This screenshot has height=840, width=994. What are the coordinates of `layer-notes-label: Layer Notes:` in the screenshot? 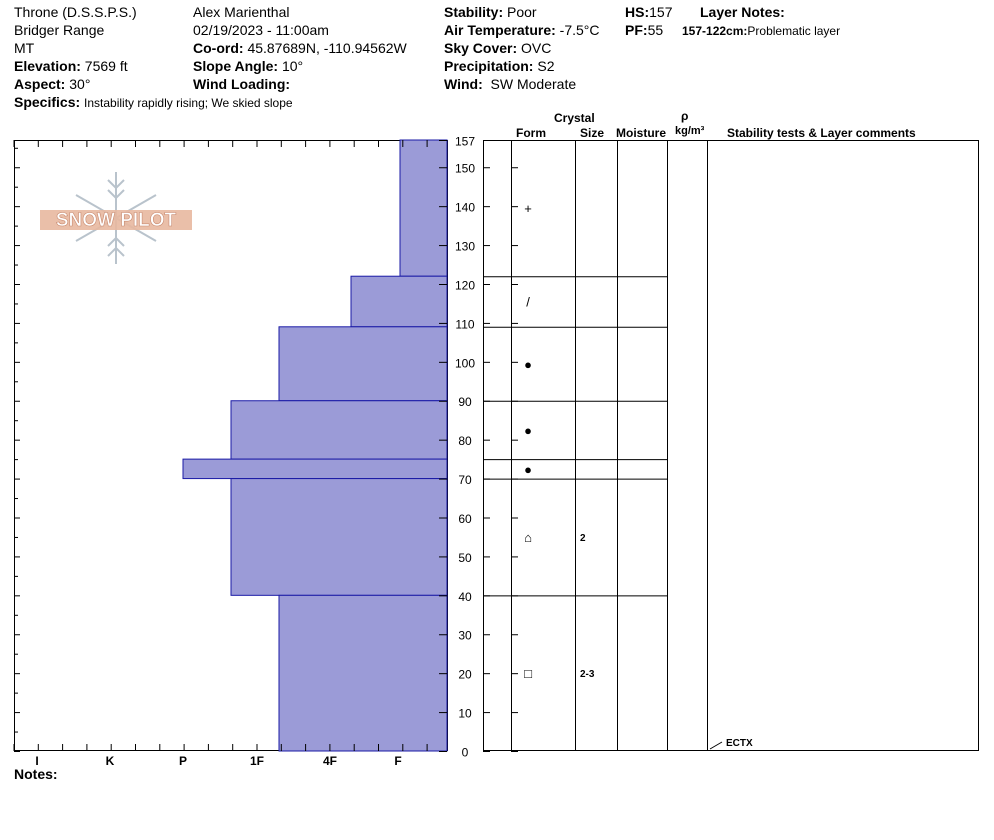 It's located at (742, 12).